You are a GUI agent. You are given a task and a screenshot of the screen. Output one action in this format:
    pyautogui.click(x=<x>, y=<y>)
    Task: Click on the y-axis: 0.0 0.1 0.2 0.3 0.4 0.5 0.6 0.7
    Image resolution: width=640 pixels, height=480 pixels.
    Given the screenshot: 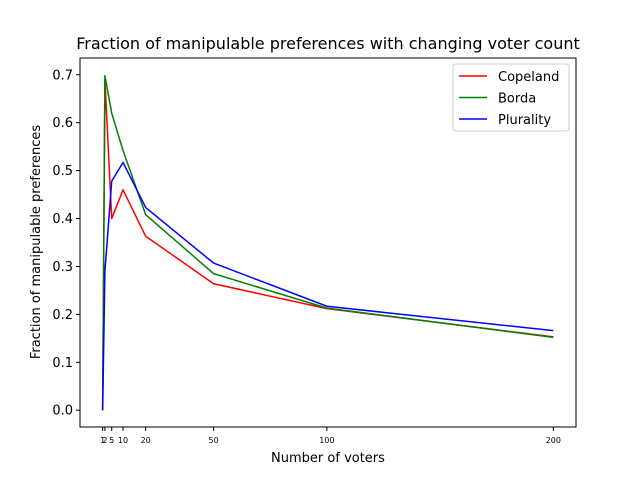 What is the action you would take?
    pyautogui.click(x=66, y=243)
    